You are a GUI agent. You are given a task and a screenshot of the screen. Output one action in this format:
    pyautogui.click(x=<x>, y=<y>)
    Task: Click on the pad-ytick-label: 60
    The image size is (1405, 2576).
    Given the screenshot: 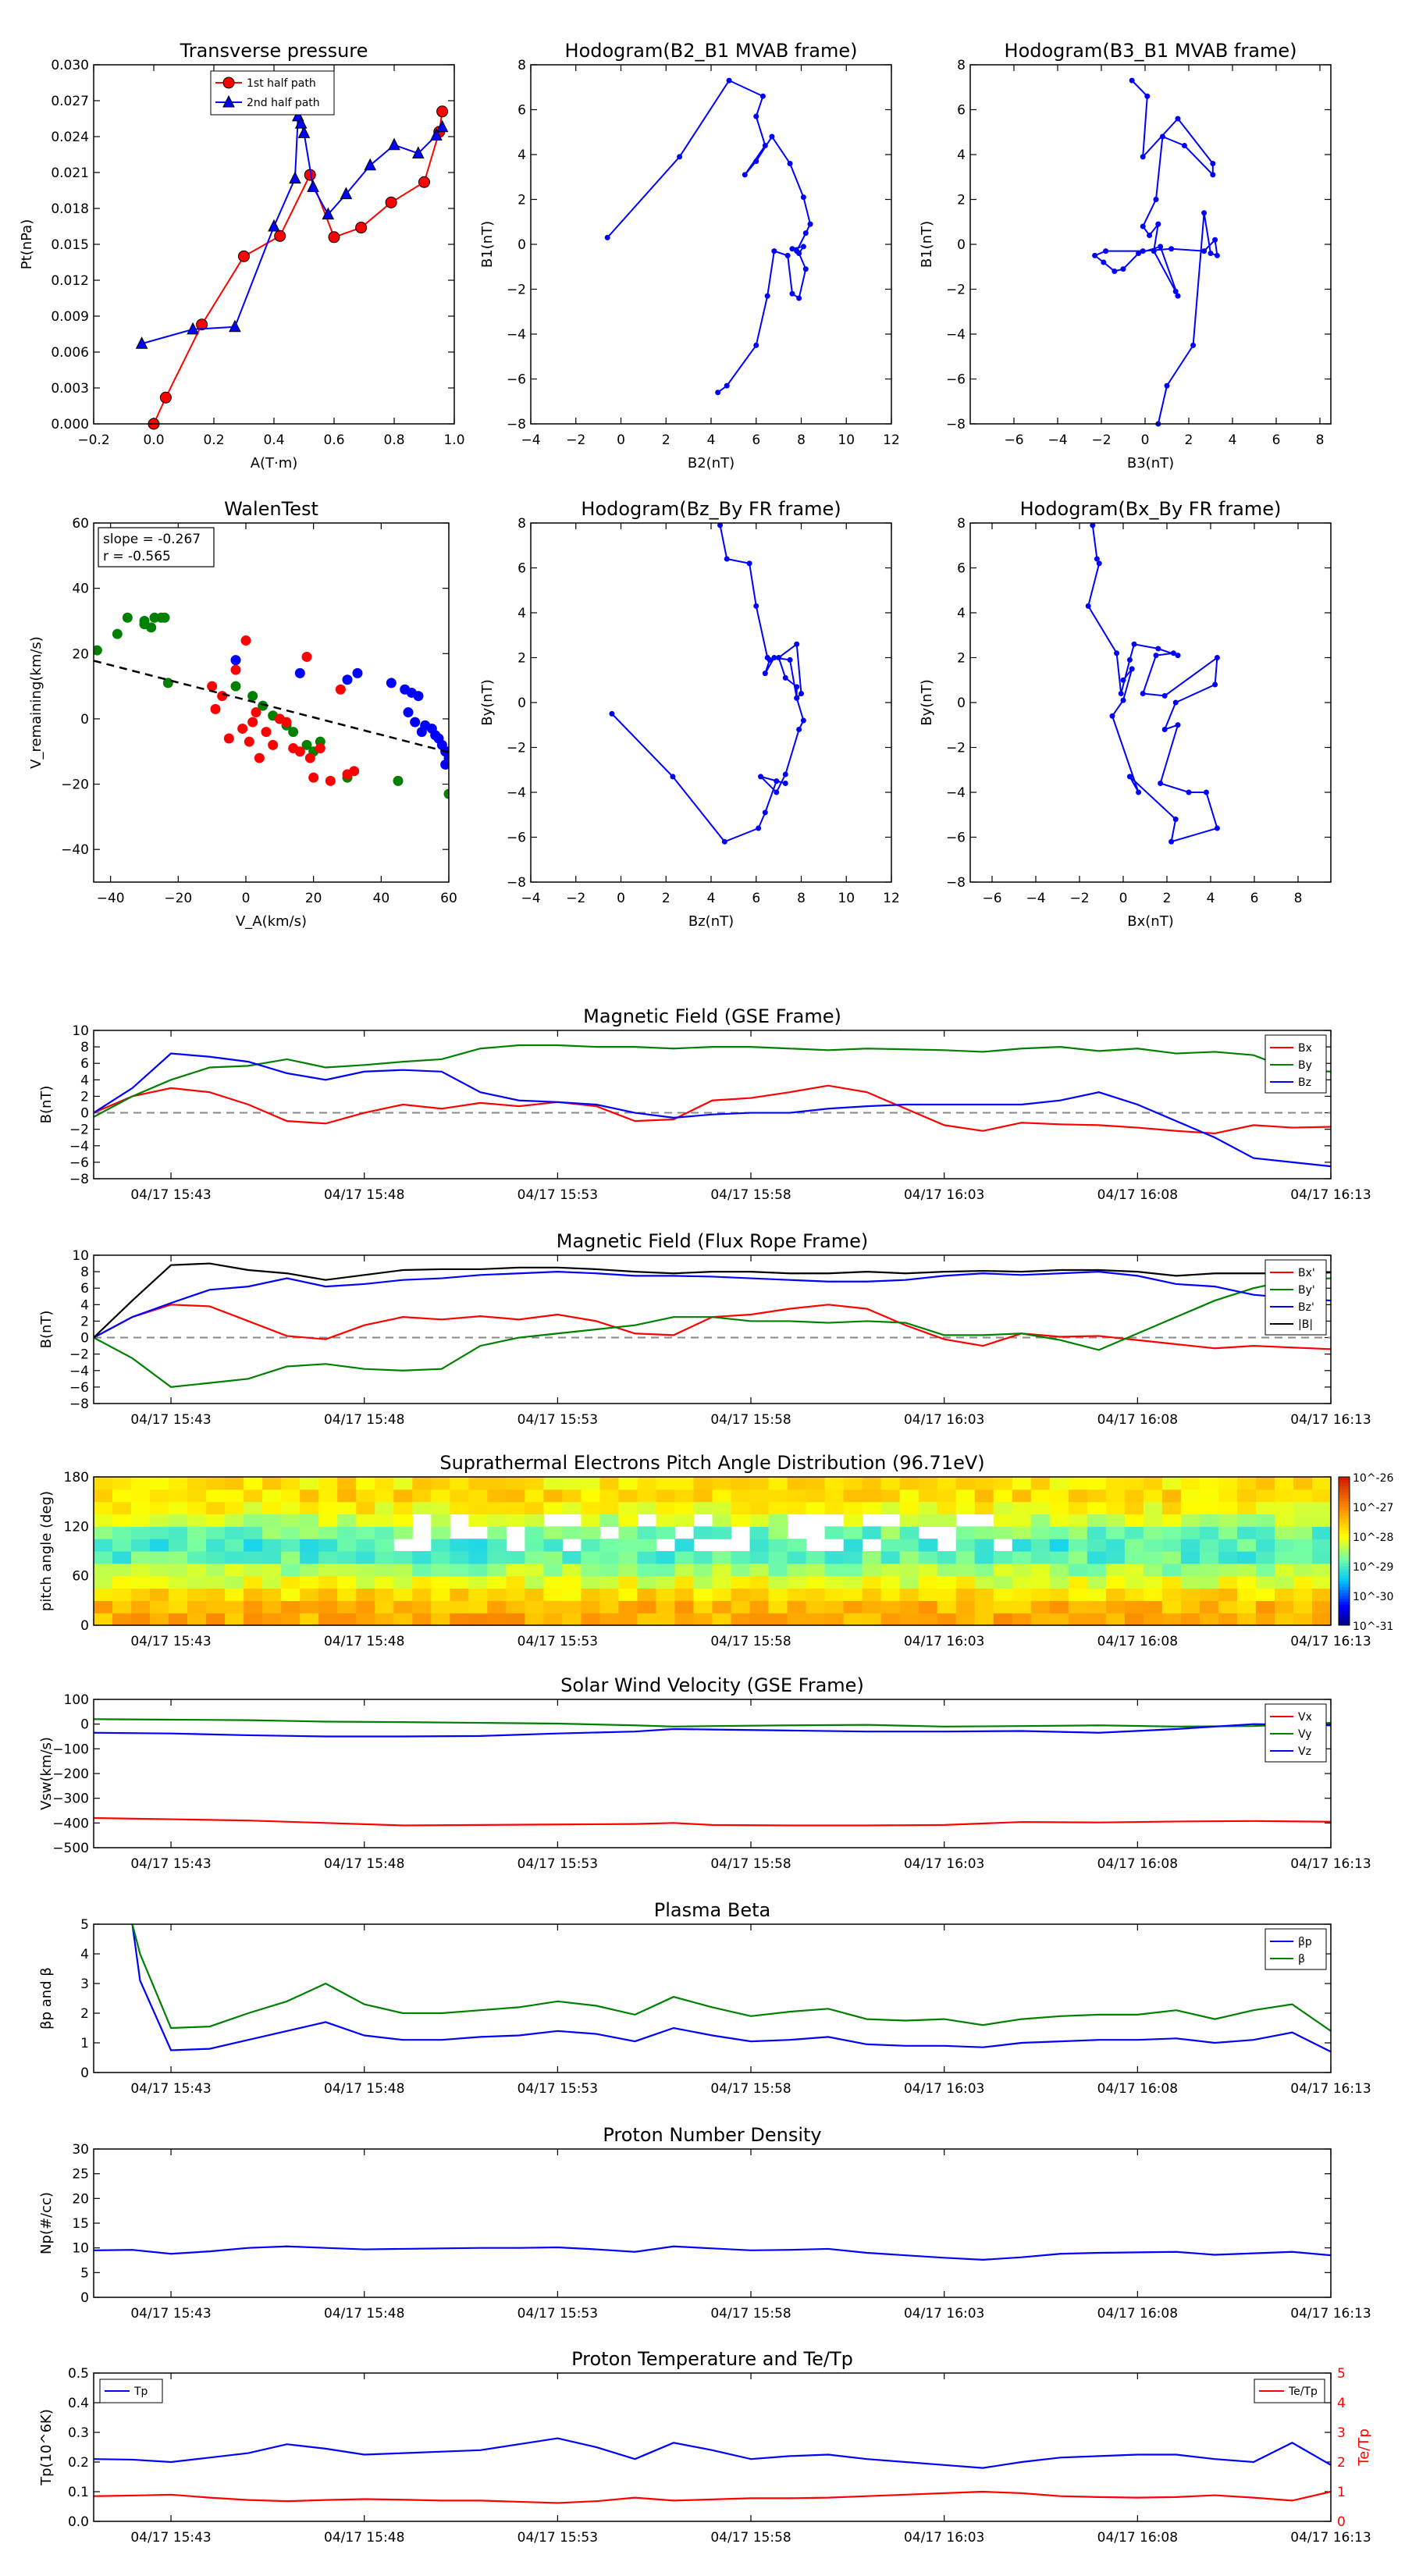 What is the action you would take?
    pyautogui.click(x=81, y=1577)
    